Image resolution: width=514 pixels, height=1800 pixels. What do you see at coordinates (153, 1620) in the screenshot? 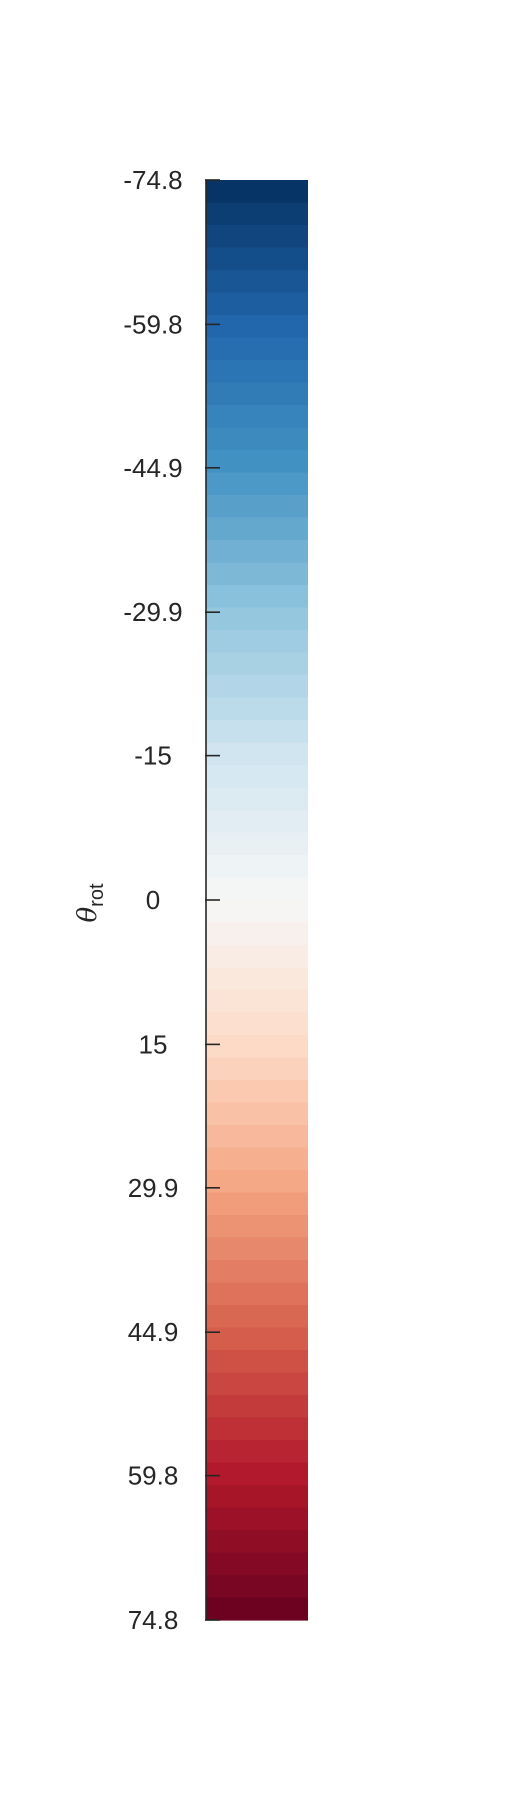
I see `colorbar-tick-label: 74.8` at bounding box center [153, 1620].